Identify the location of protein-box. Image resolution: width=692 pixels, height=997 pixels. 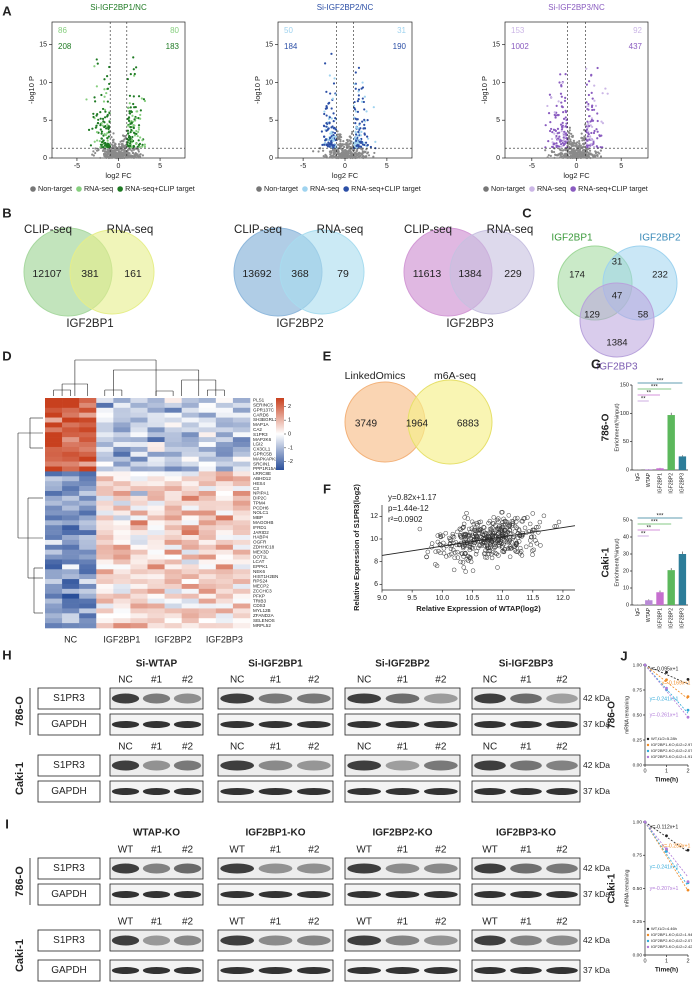
(69, 894).